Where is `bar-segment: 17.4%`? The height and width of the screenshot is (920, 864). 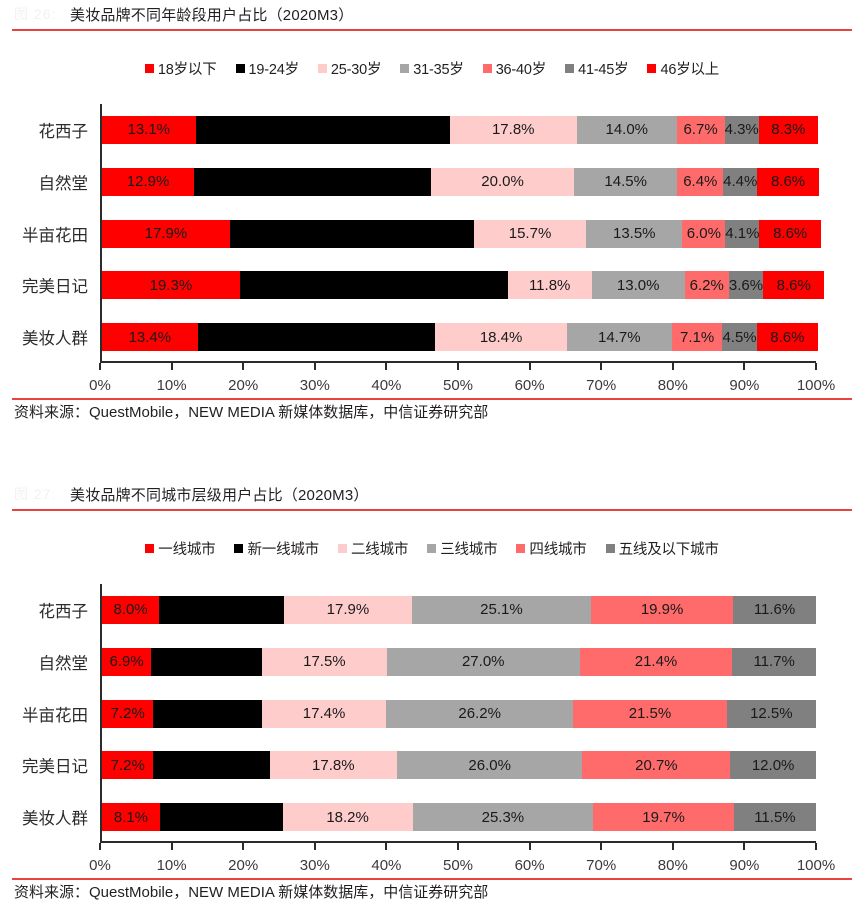
bar-segment: 17.4% is located at coordinates (324, 713).